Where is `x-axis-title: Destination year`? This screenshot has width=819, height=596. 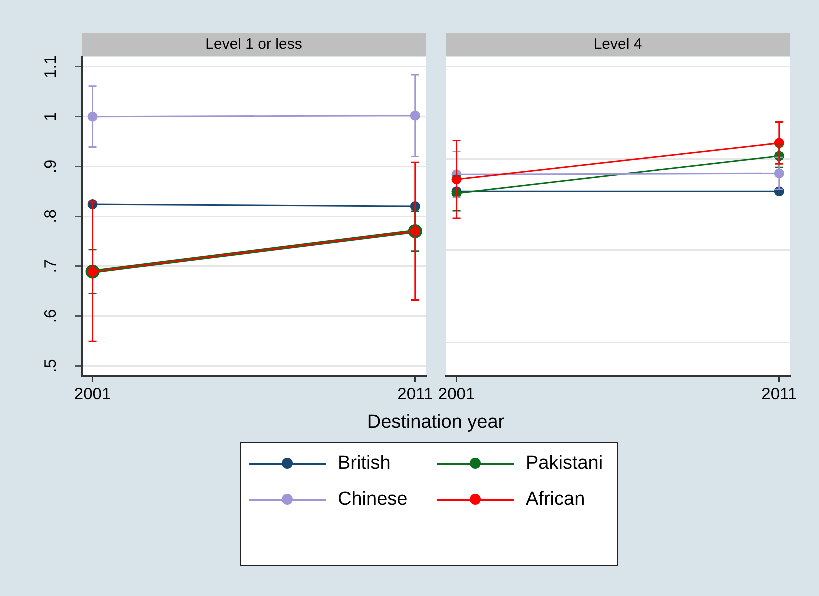
x-axis-title: Destination year is located at coordinates (436, 423).